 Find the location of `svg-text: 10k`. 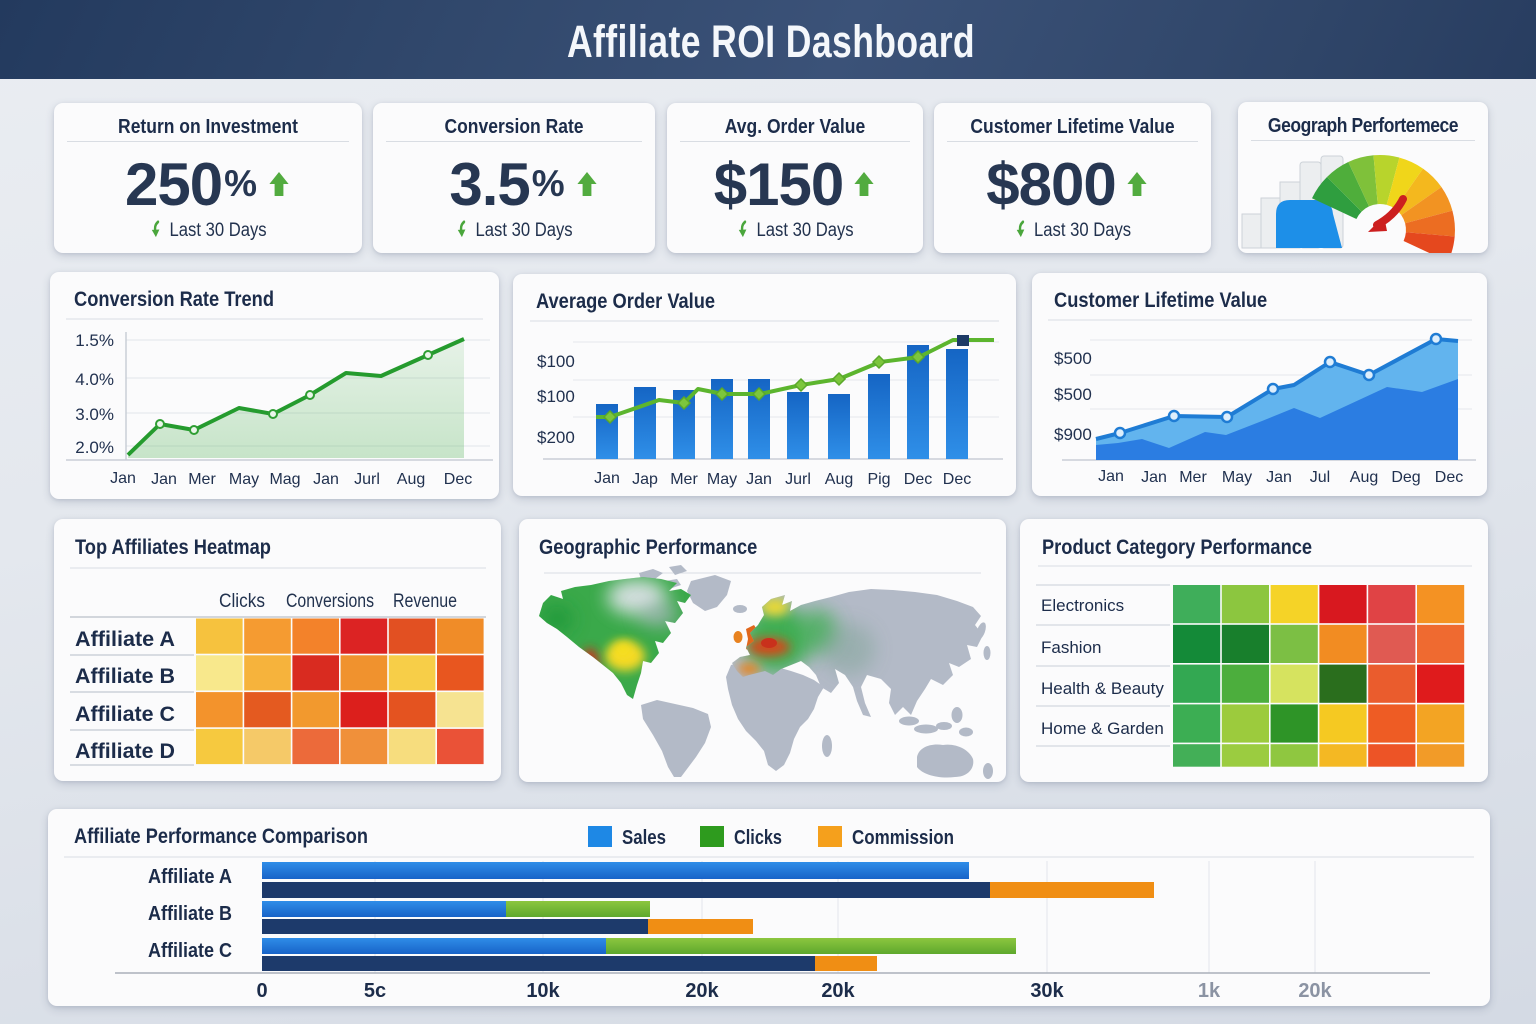

svg-text: 10k is located at coordinates (543, 991).